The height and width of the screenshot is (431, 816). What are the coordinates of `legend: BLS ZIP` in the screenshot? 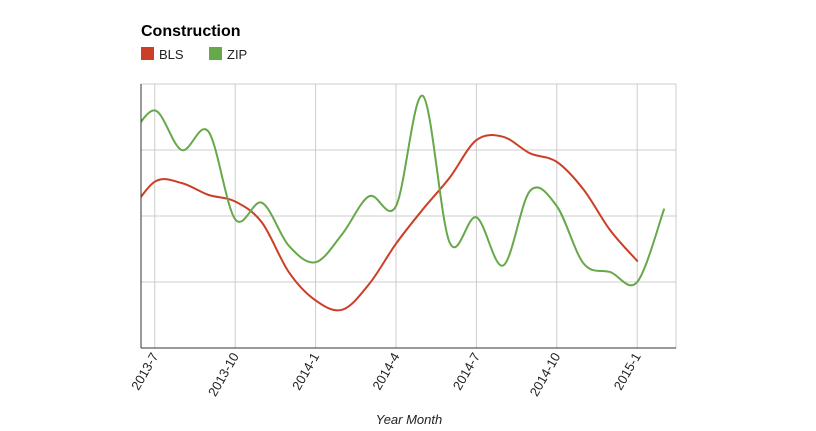 It's located at (194, 54).